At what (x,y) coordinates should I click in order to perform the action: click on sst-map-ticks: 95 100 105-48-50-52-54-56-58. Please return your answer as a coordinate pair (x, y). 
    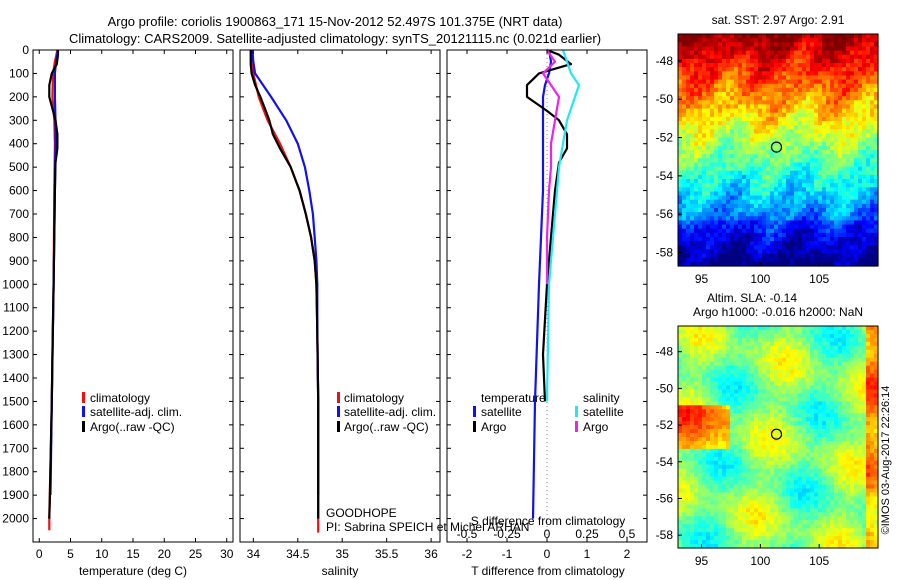
    Looking at the image, I should click on (743, 170).